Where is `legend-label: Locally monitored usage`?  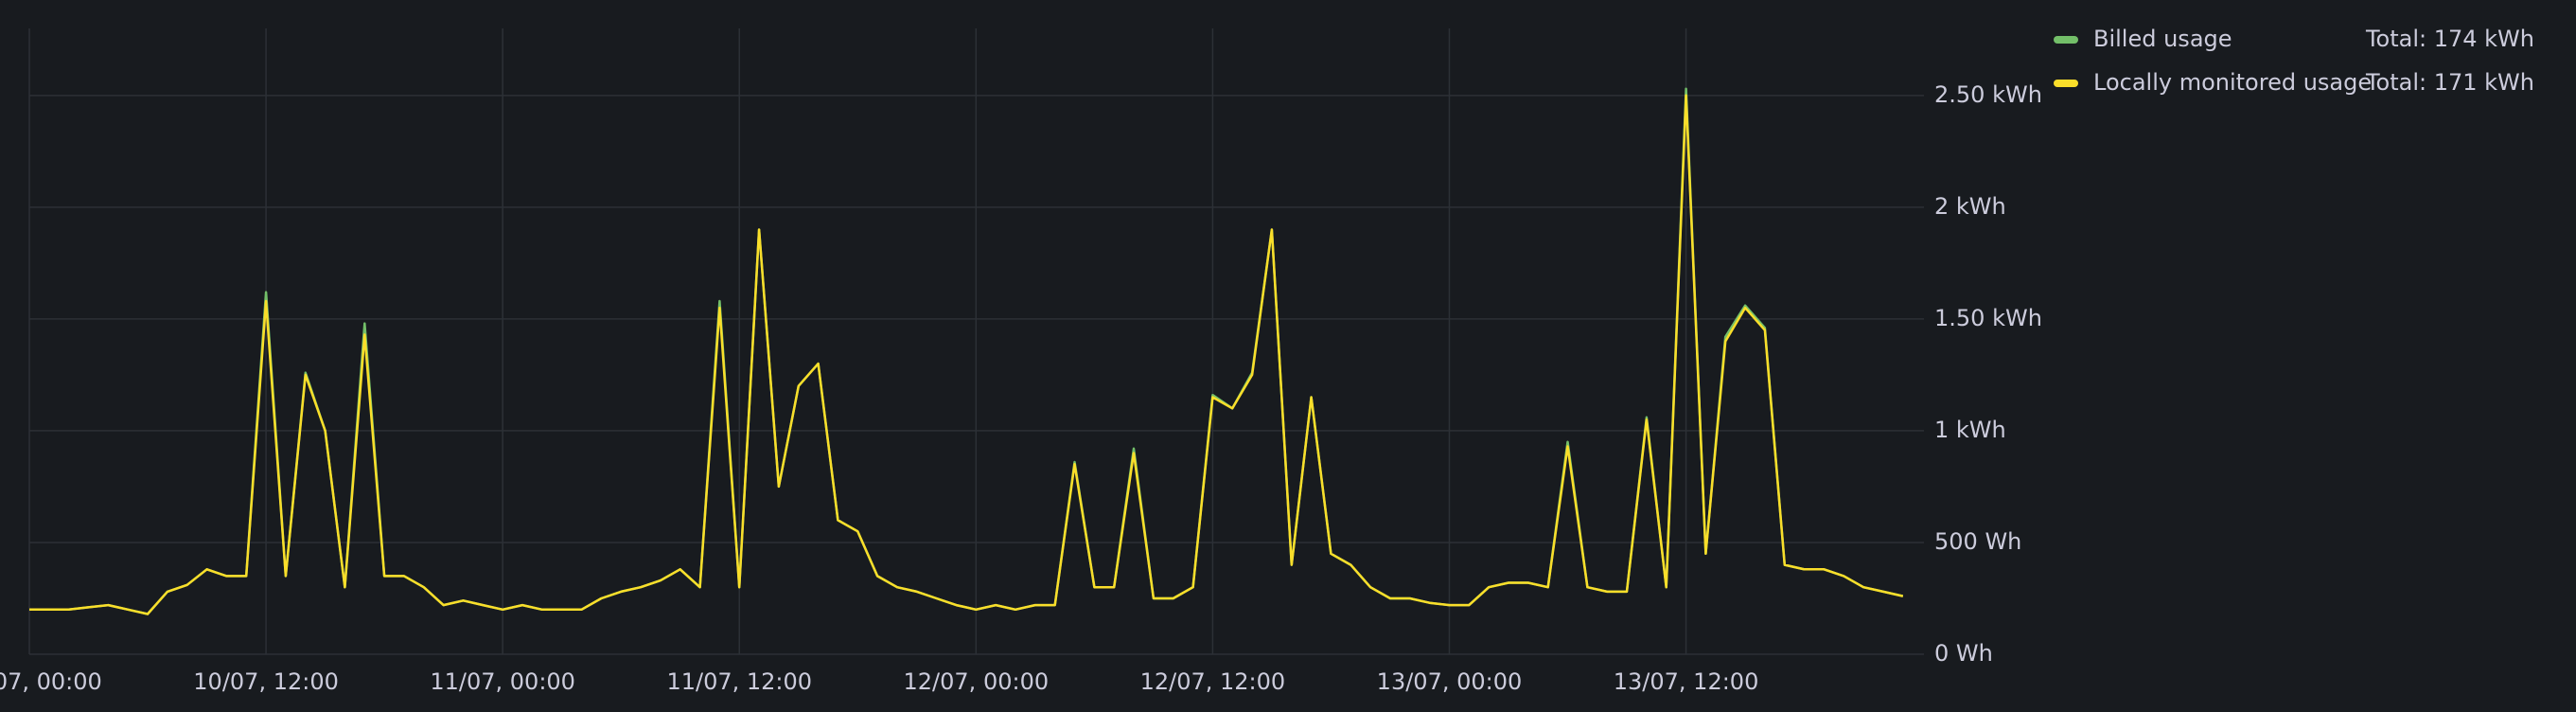
legend-label: Locally monitored usage is located at coordinates (2232, 82).